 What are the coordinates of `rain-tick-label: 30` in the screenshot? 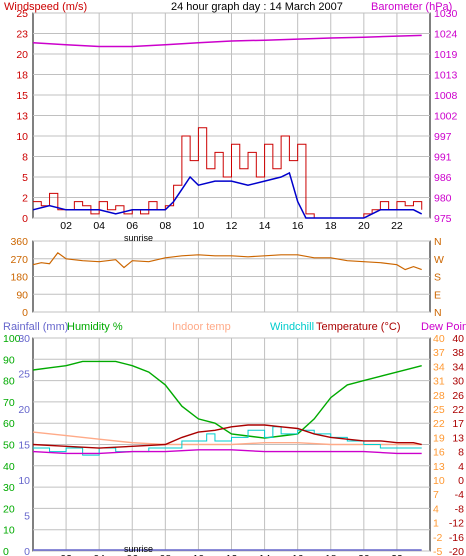 It's located at (24, 339).